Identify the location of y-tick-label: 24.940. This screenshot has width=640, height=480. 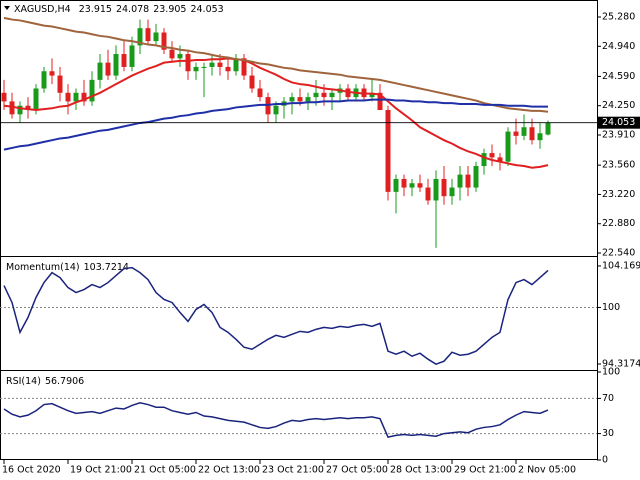
(618, 46).